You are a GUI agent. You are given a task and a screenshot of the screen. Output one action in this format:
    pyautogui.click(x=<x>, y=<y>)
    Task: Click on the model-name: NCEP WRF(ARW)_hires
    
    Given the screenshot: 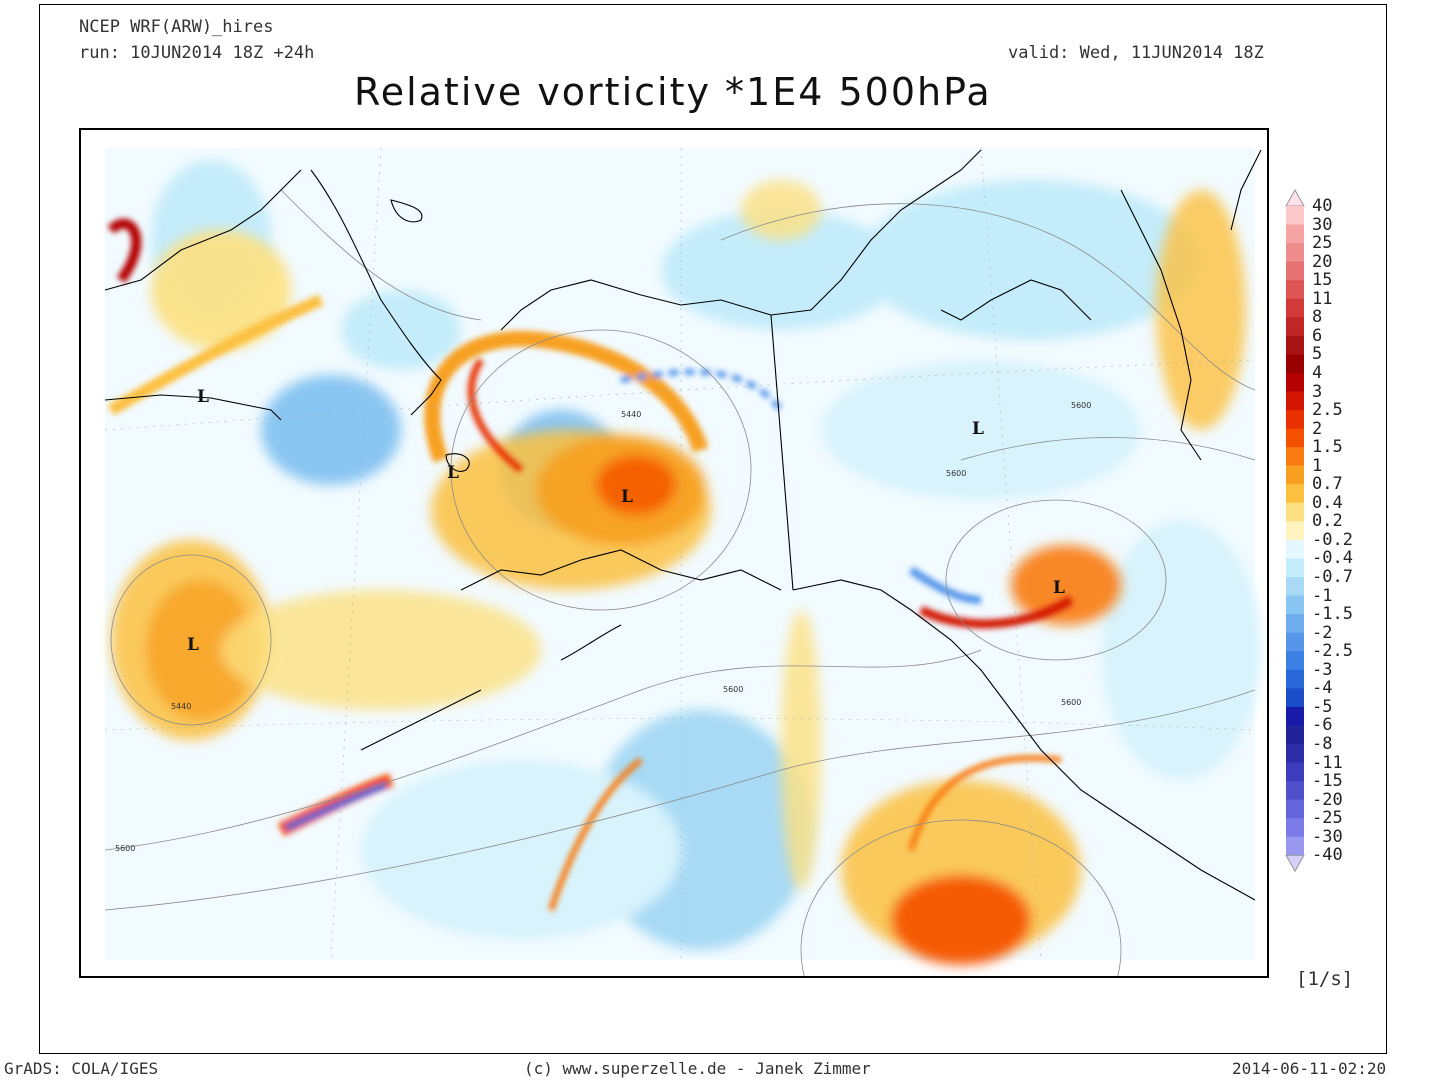 What is the action you would take?
    pyautogui.click(x=176, y=27)
    